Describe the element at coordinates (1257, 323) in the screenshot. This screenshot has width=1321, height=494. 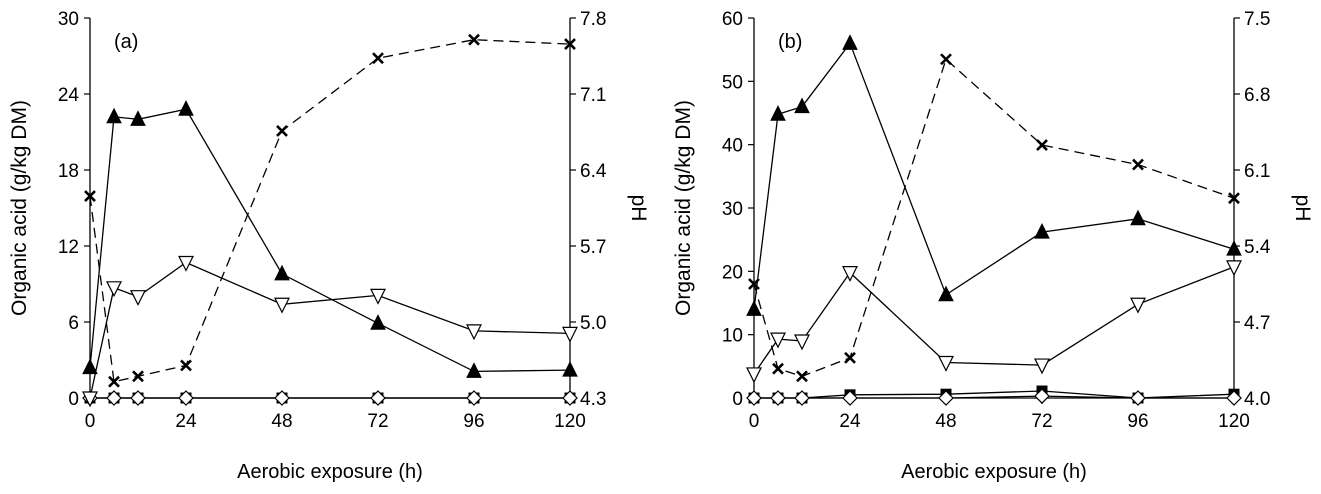
I see `y2-tick-label: 4.7` at that location.